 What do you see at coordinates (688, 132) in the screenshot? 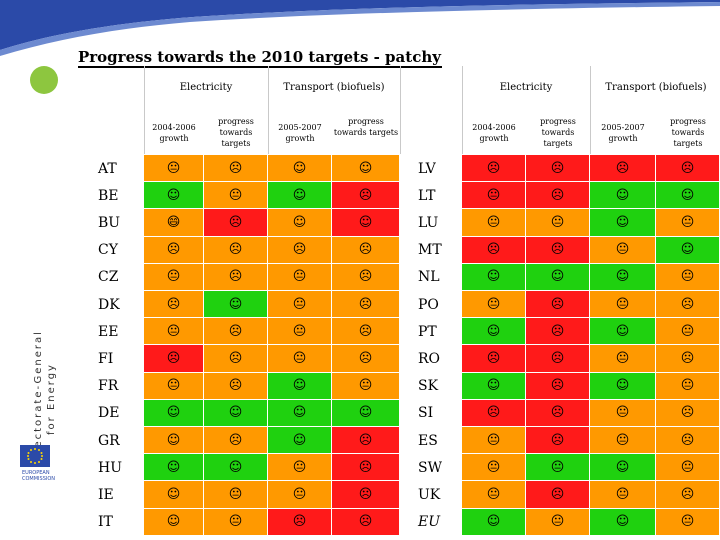
I see `sub-right-trans-progress: progress towards targets` at bounding box center [688, 132].